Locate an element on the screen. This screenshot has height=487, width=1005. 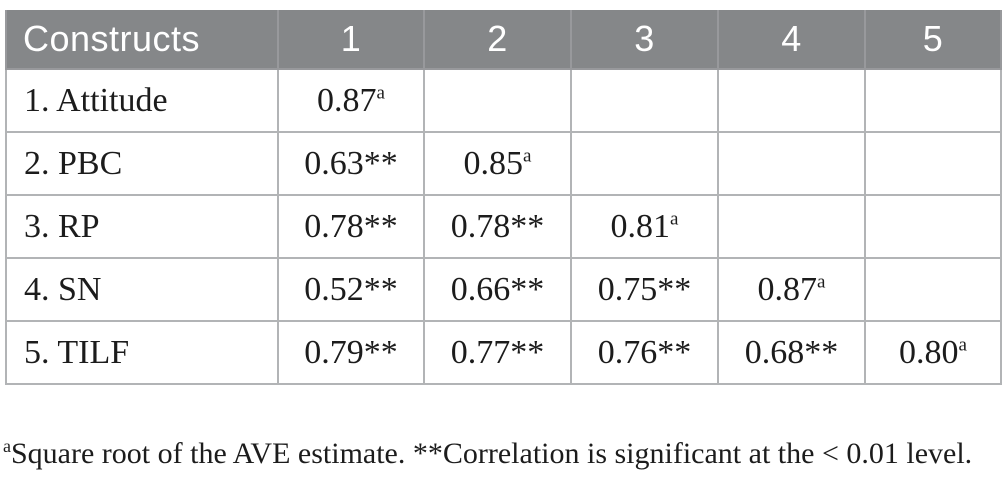
column-header-4: 4 is located at coordinates (791, 40).